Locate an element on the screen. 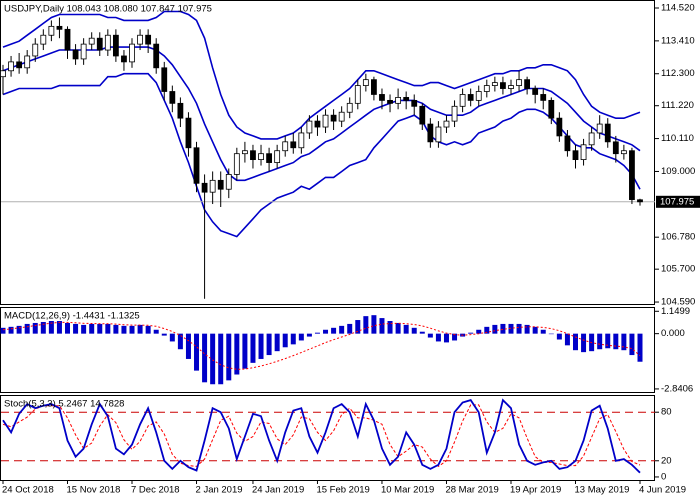  last-price-label: 107.975 is located at coordinates (677, 201).